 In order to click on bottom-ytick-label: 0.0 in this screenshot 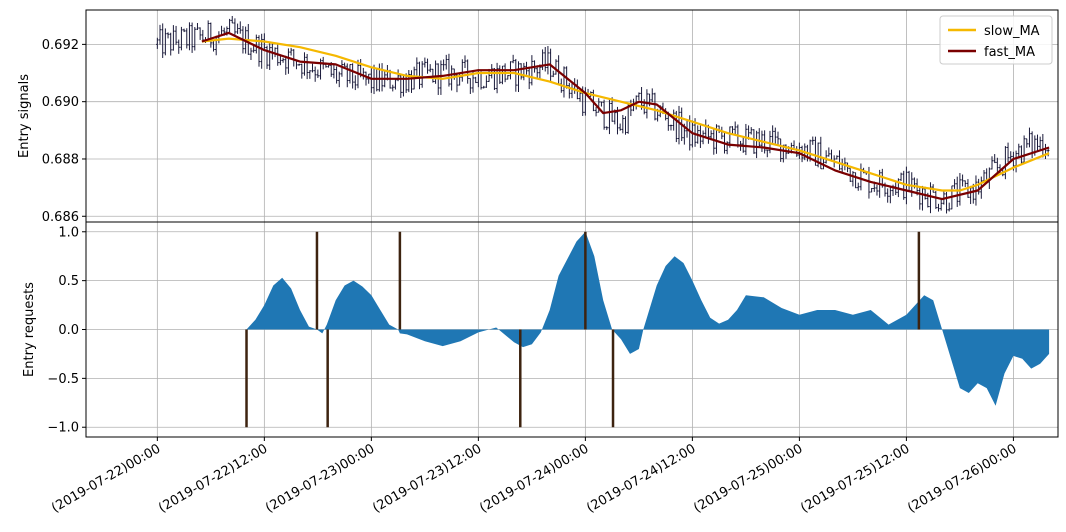, I will do `click(68, 330)`.